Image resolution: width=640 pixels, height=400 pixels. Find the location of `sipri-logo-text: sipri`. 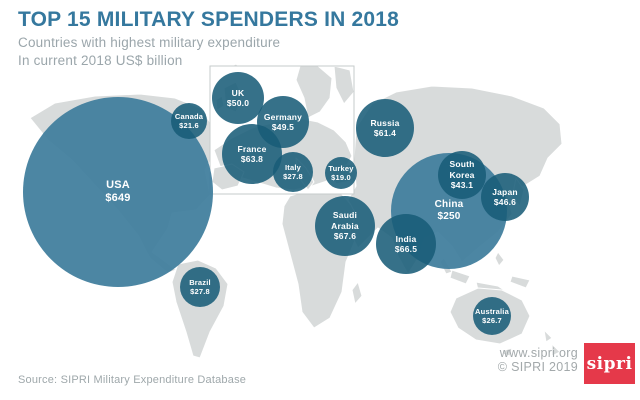

sipri-logo-text: sipri is located at coordinates (609, 363).